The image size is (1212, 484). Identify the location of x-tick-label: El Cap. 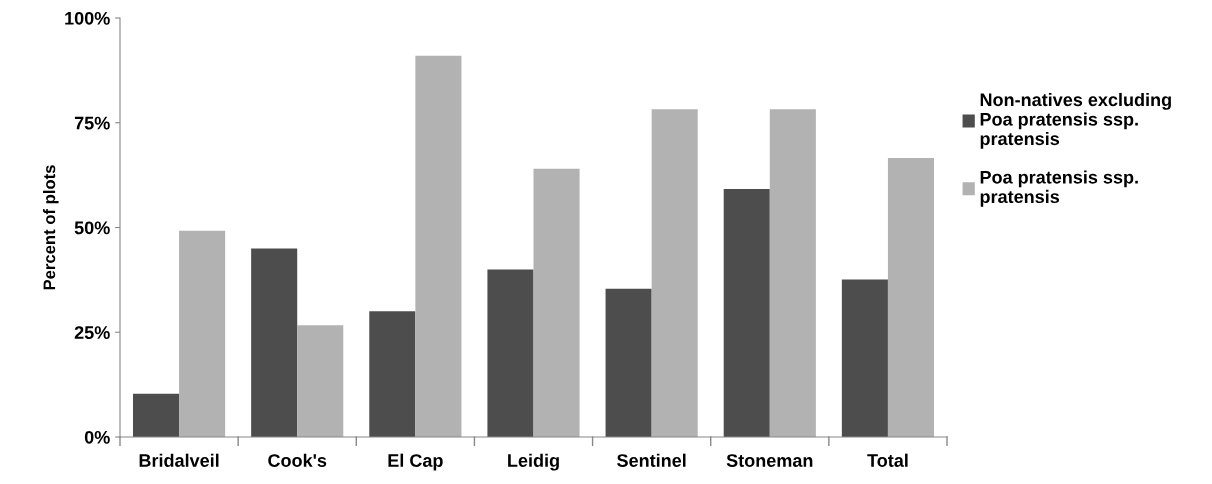
(415, 462).